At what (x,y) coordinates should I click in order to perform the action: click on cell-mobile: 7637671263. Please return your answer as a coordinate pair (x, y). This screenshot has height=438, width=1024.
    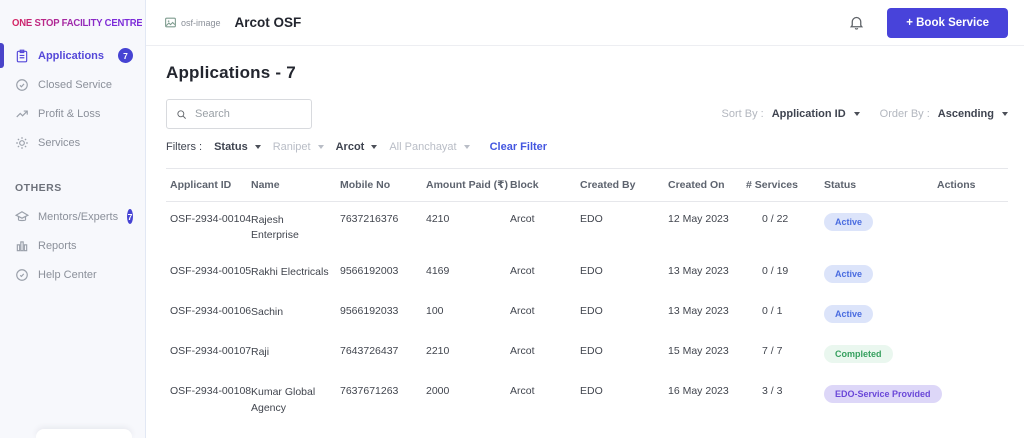
    Looking at the image, I should click on (369, 391).